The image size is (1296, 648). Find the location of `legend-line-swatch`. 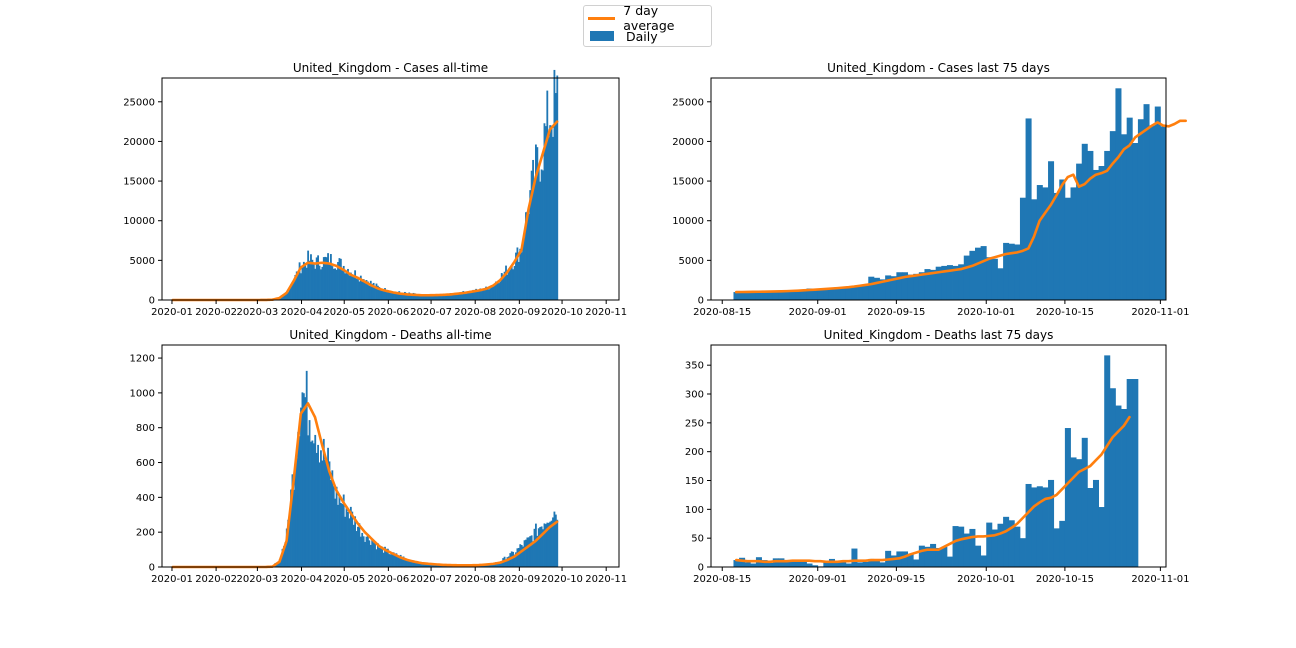

legend-line-swatch is located at coordinates (602, 18).